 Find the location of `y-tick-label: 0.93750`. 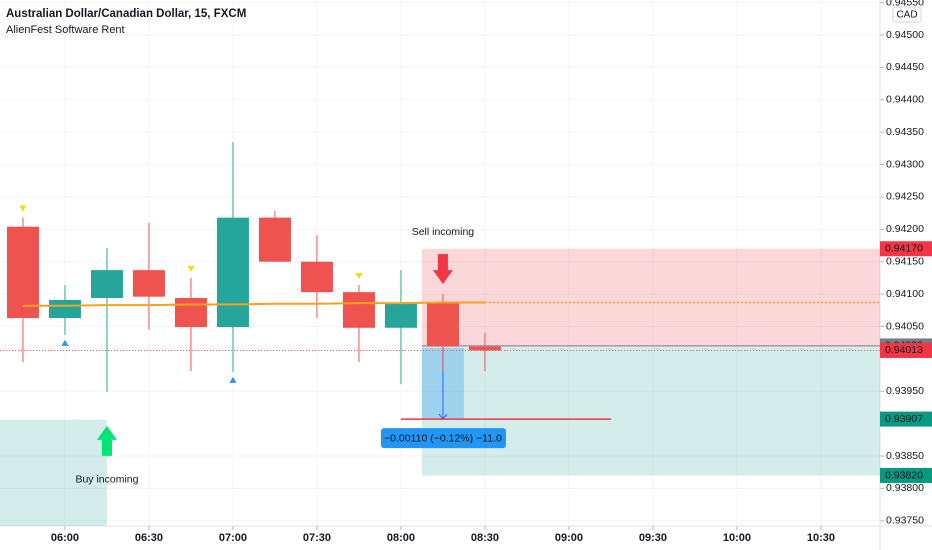

y-tick-label: 0.93750 is located at coordinates (905, 521).